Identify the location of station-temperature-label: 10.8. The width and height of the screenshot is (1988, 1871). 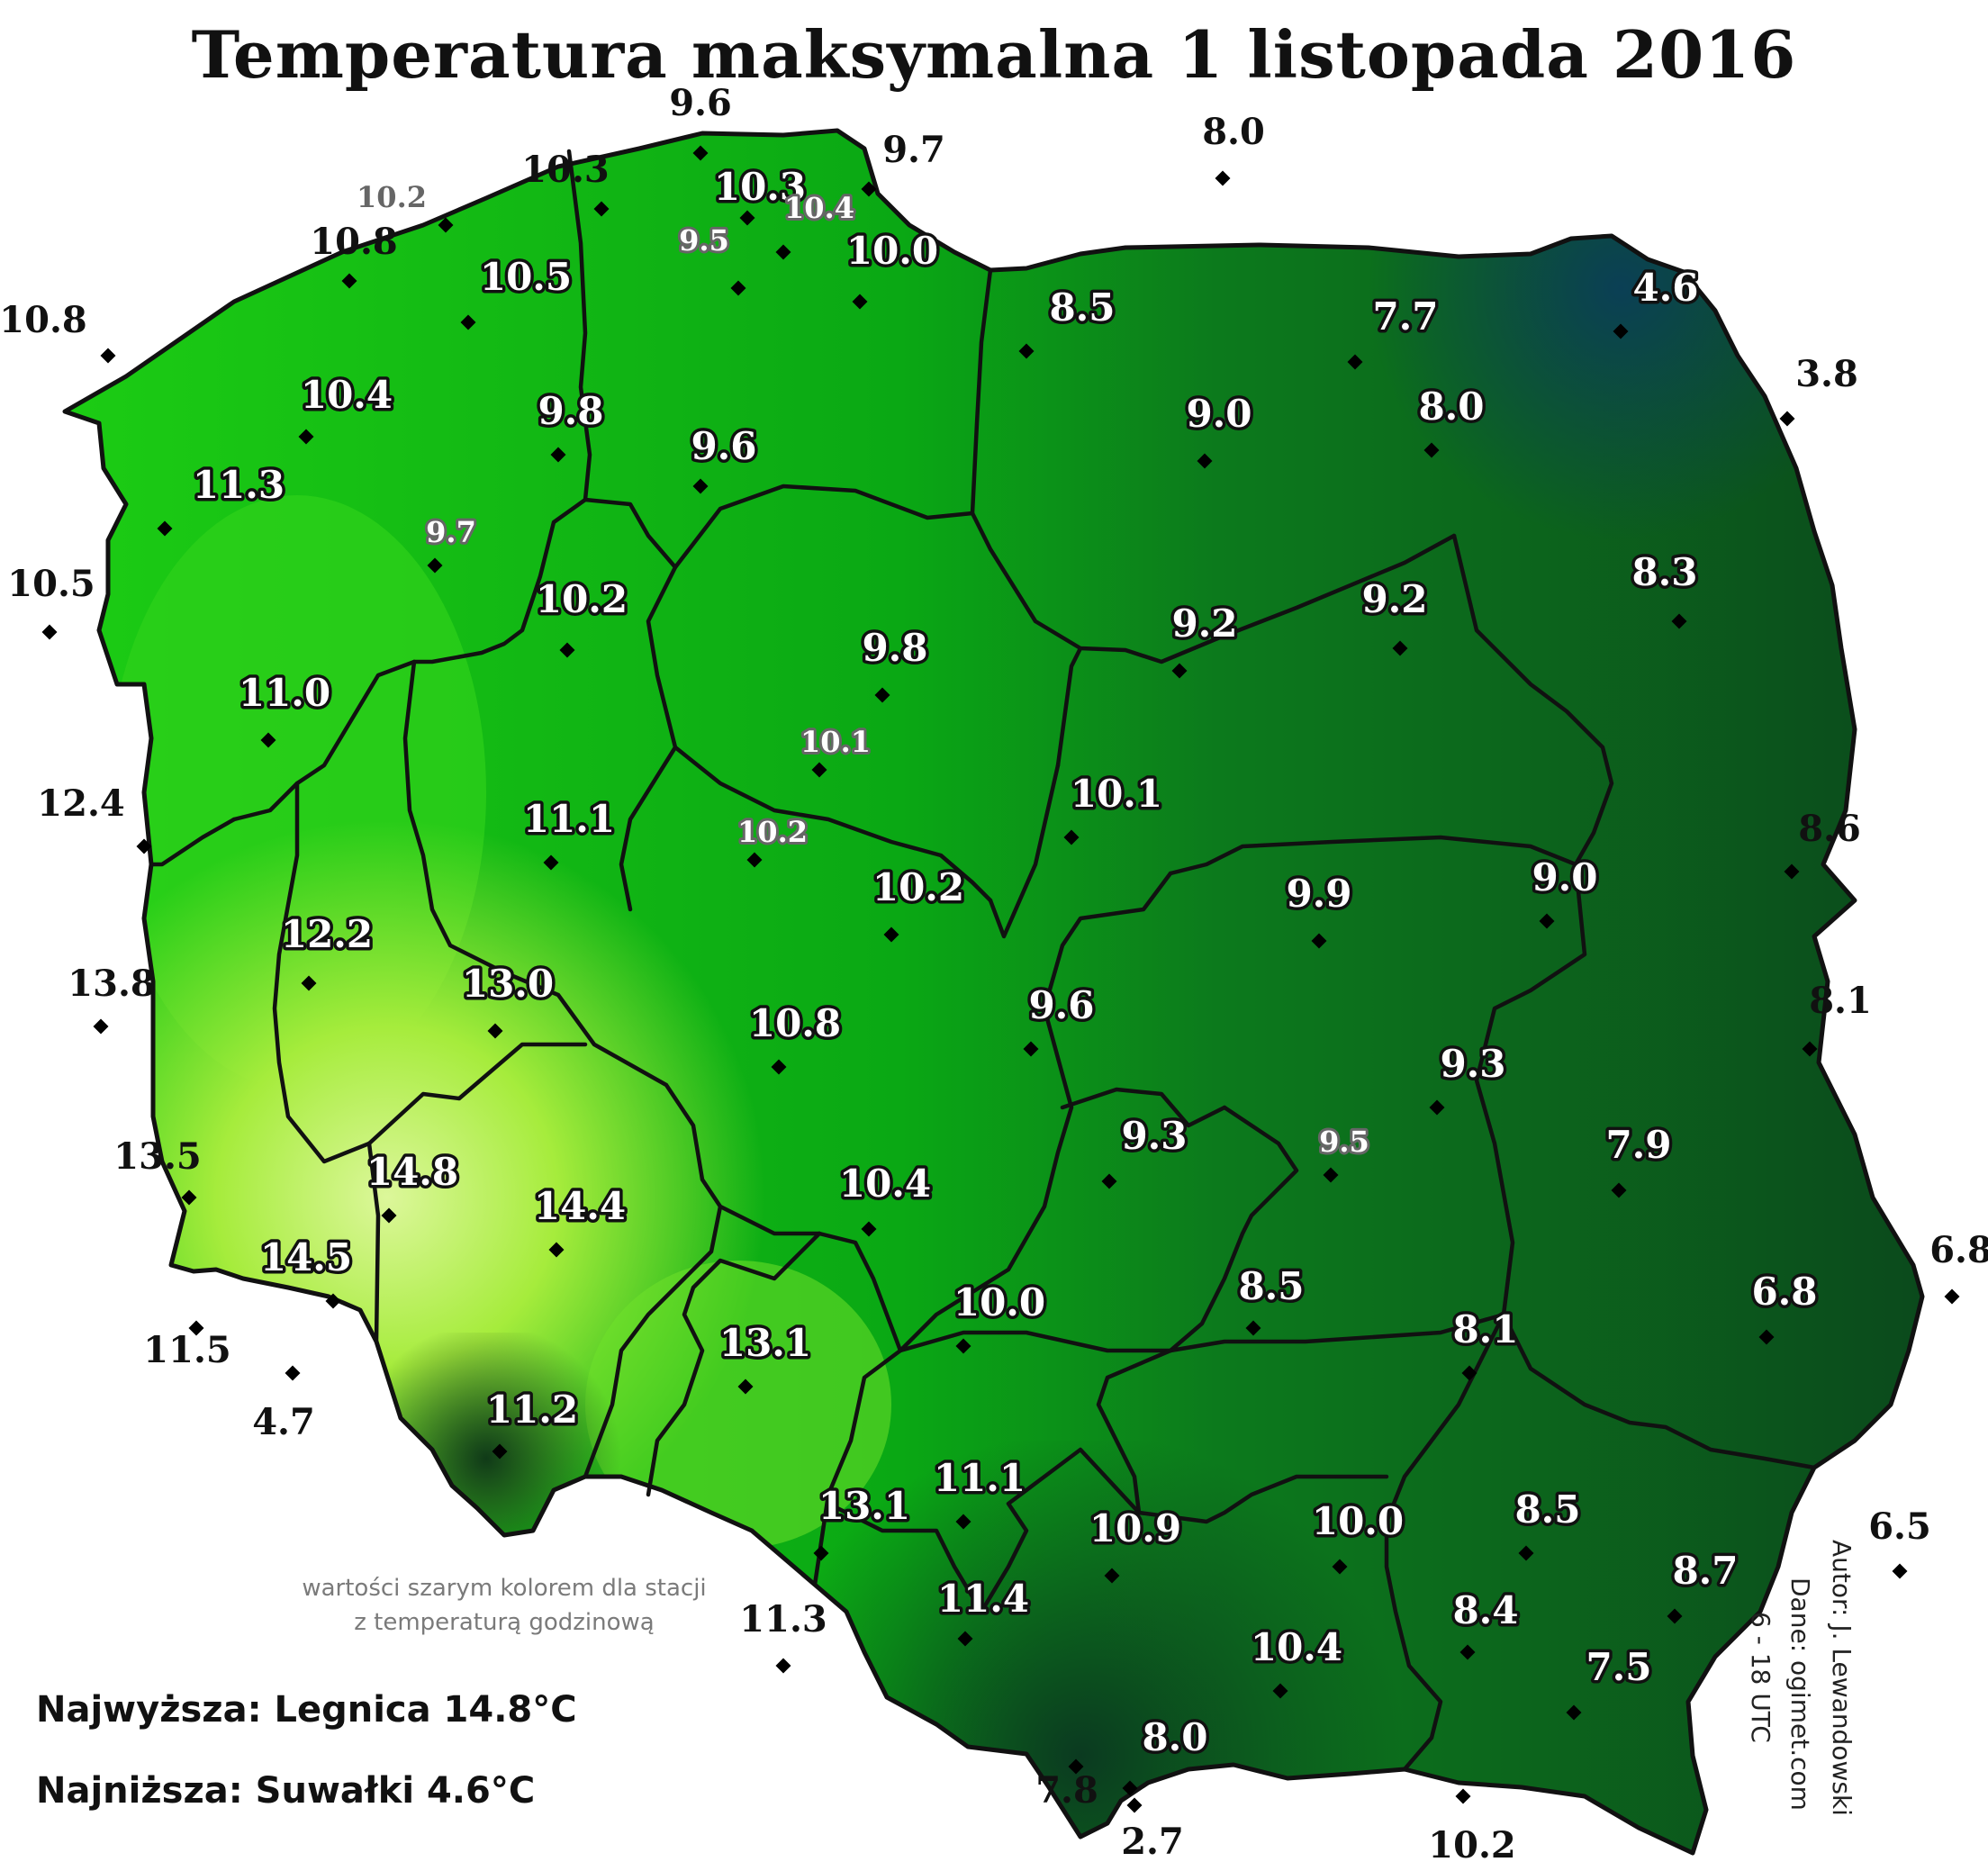
(353, 242).